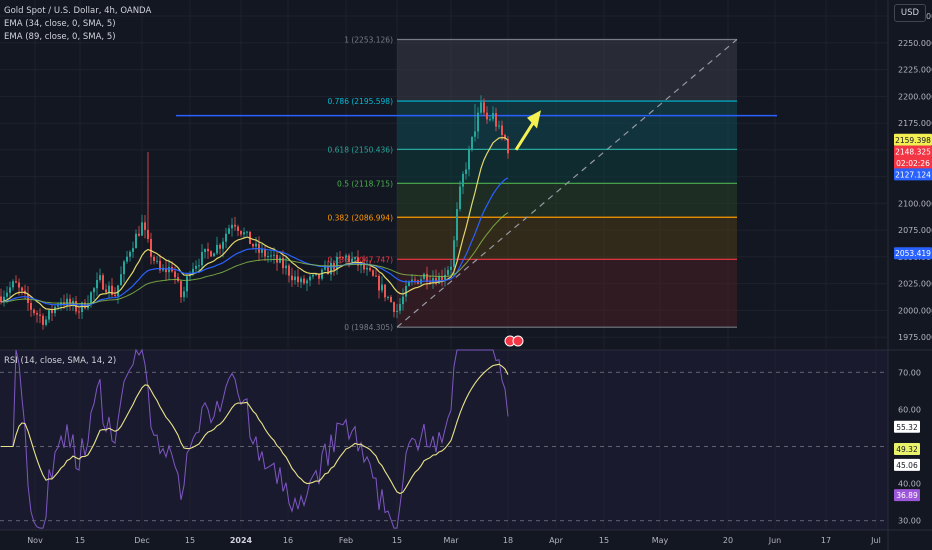 This screenshot has height=550, width=932. I want to click on time-tick-label: Jun, so click(775, 540).